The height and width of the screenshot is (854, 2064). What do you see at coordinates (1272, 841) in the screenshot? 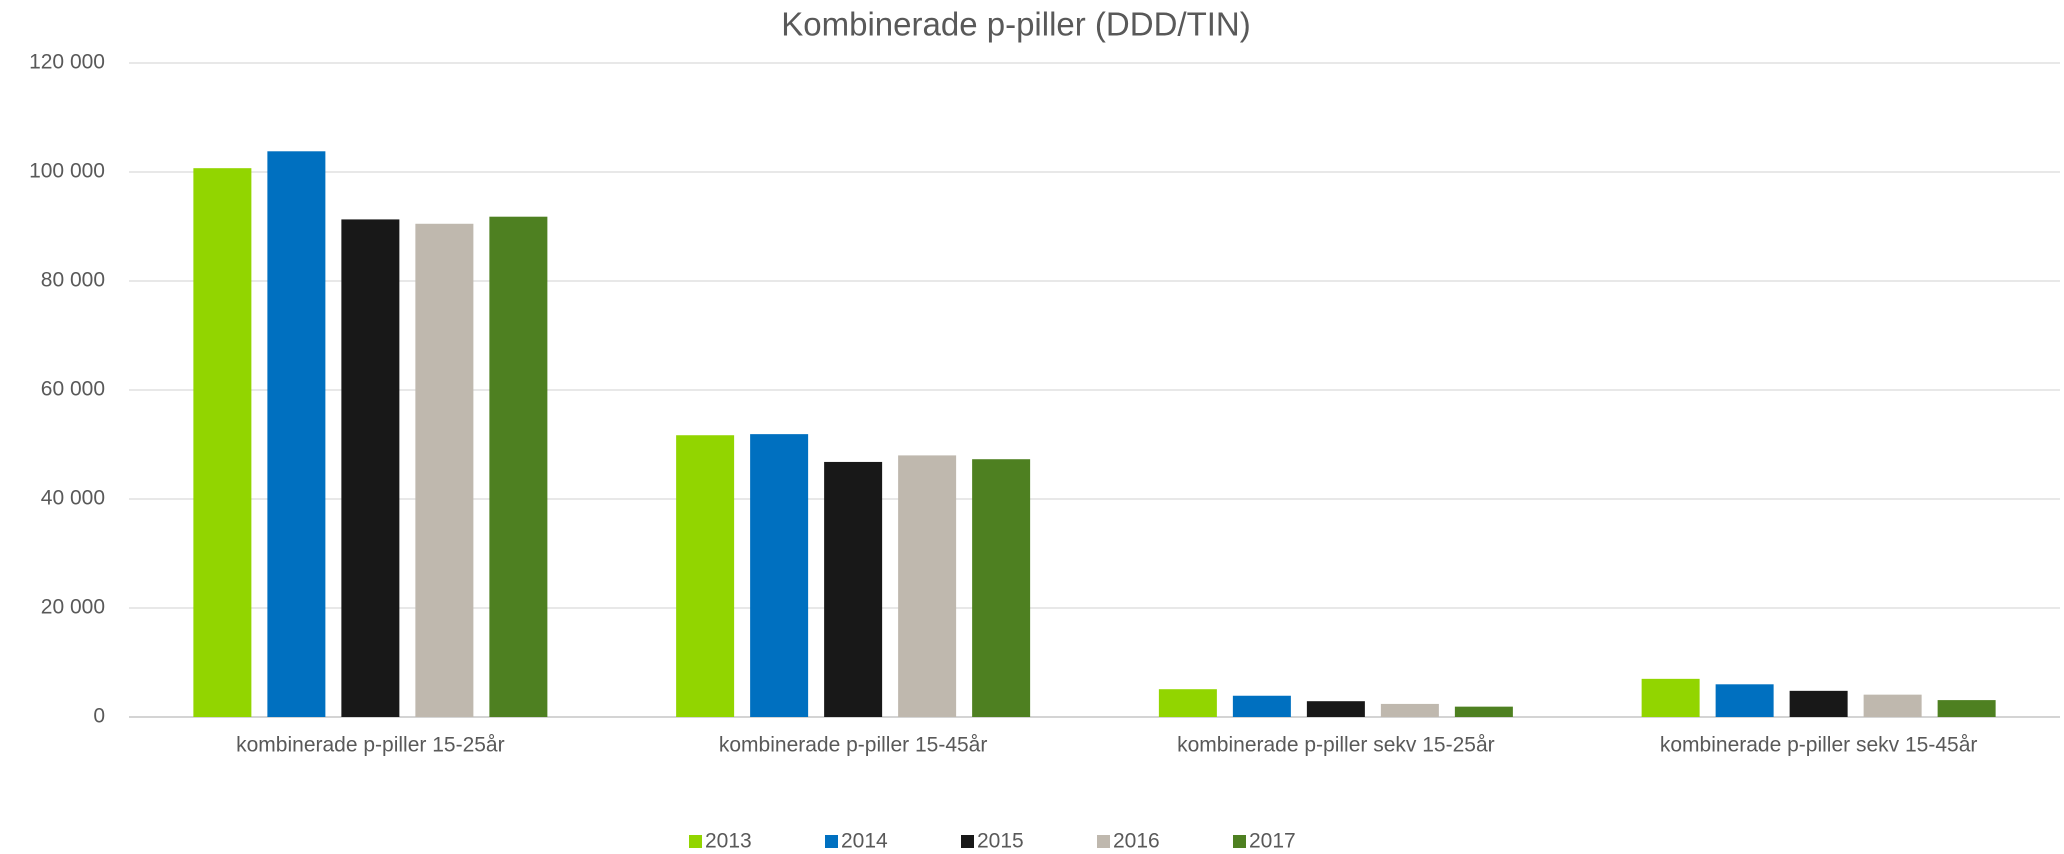
I see `legend-label: 2017` at bounding box center [1272, 841].